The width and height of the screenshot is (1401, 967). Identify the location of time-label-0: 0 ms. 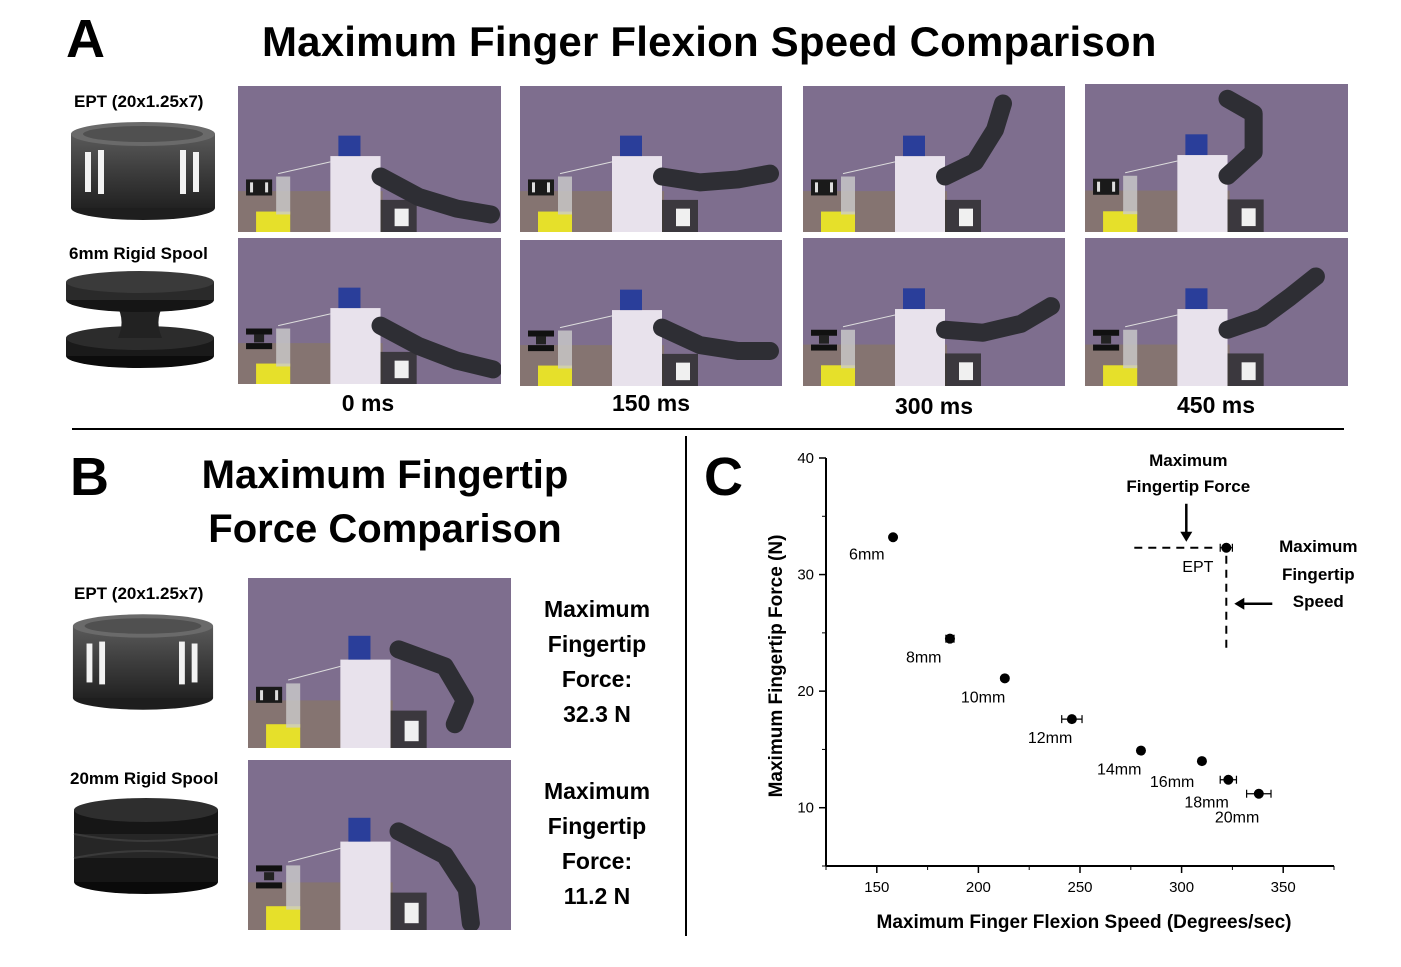
(368, 403).